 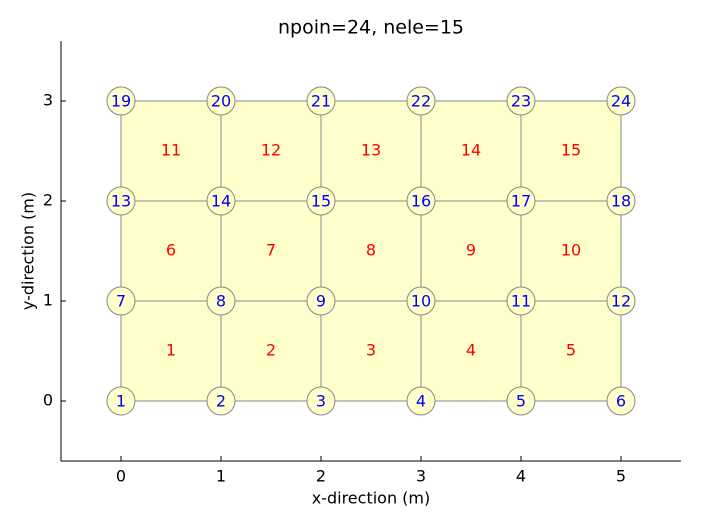 I want to click on node-label: 9, so click(x=321, y=301).